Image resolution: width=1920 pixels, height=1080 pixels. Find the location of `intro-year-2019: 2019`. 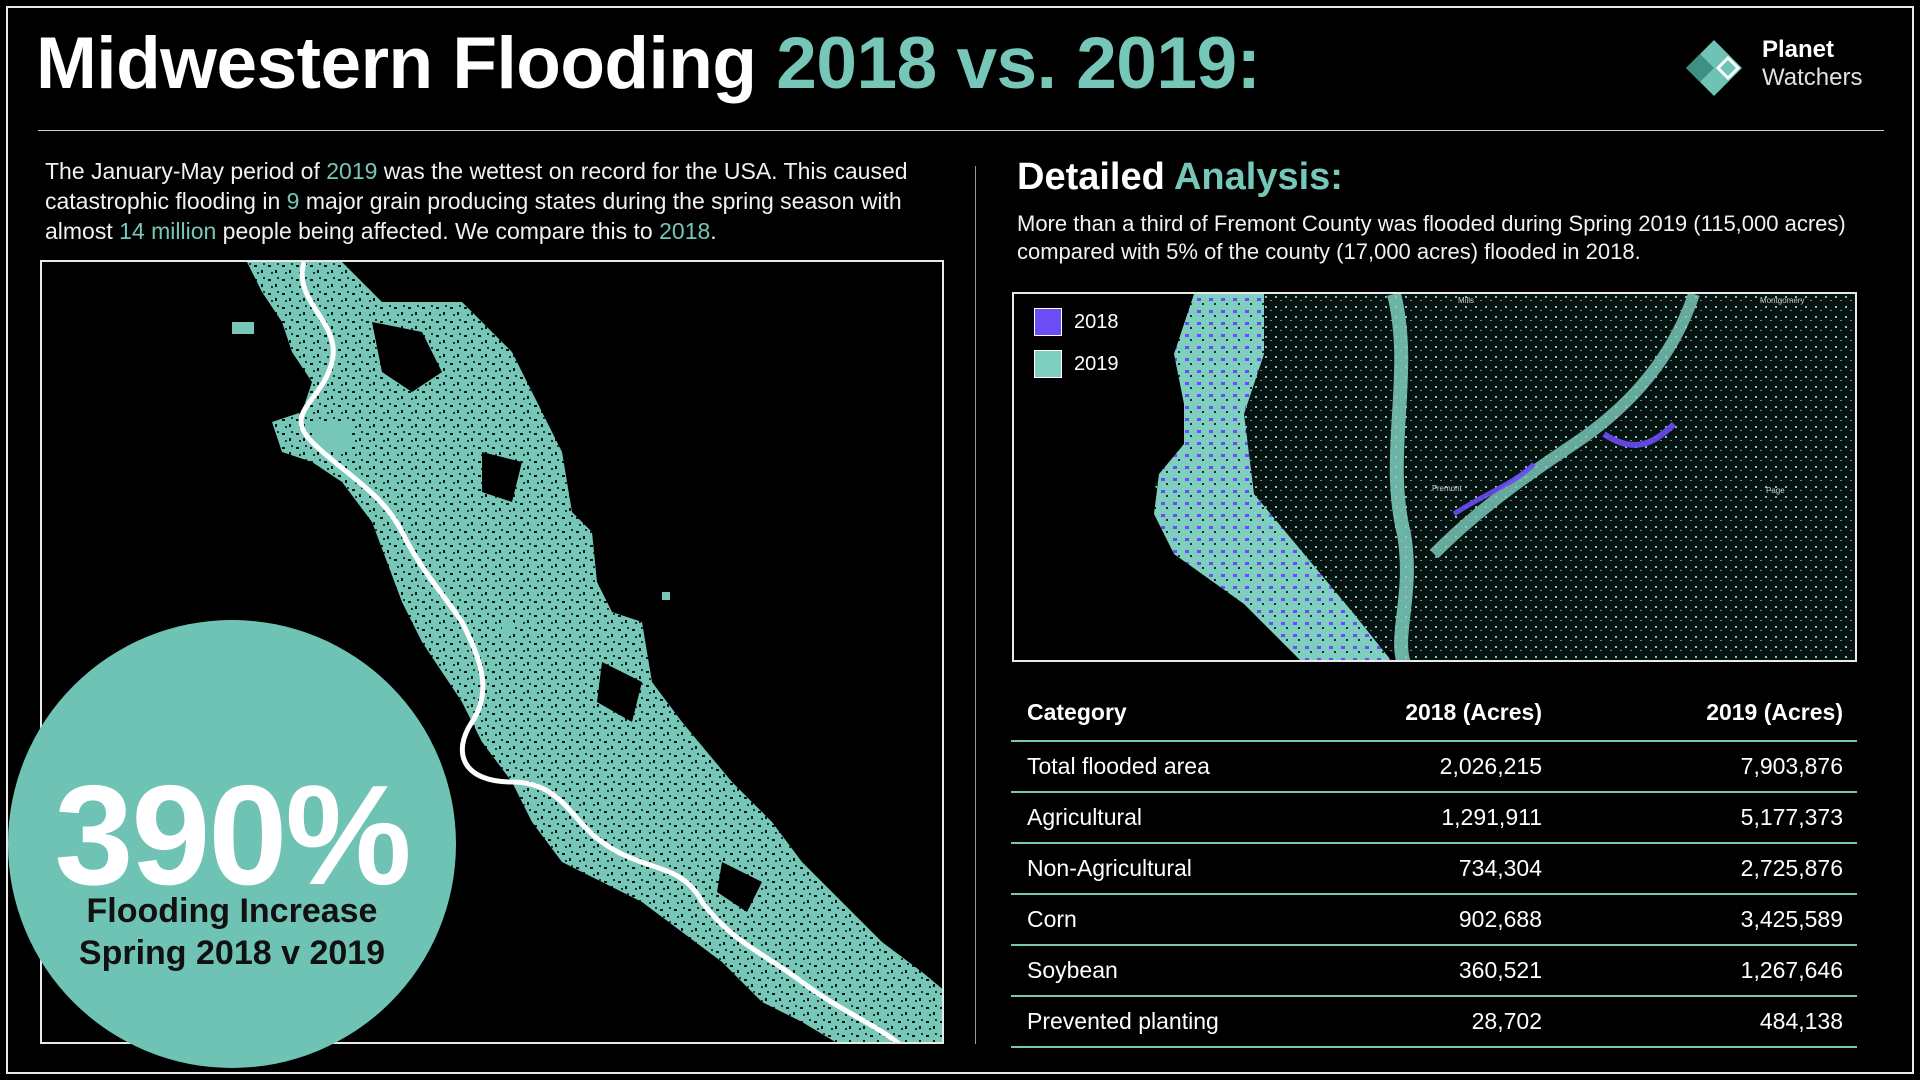

intro-year-2019: 2019 is located at coordinates (352, 171).